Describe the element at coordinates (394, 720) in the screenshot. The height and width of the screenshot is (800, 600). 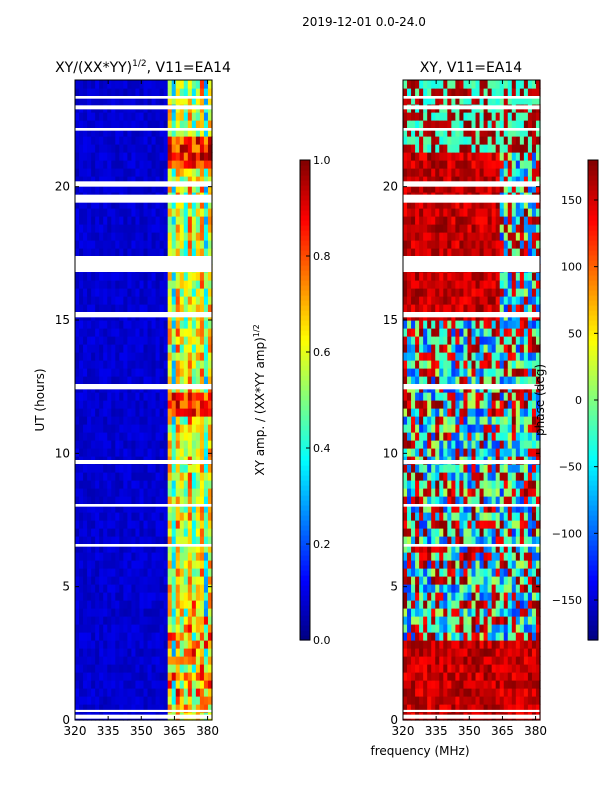
I see `phase-y-tick-label: 0` at that location.